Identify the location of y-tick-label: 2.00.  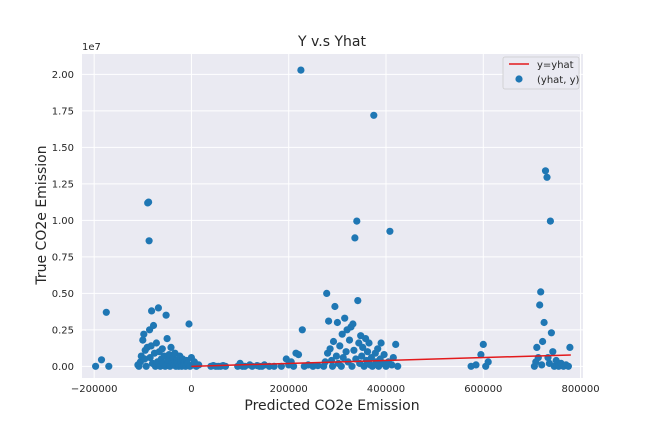
(63, 75).